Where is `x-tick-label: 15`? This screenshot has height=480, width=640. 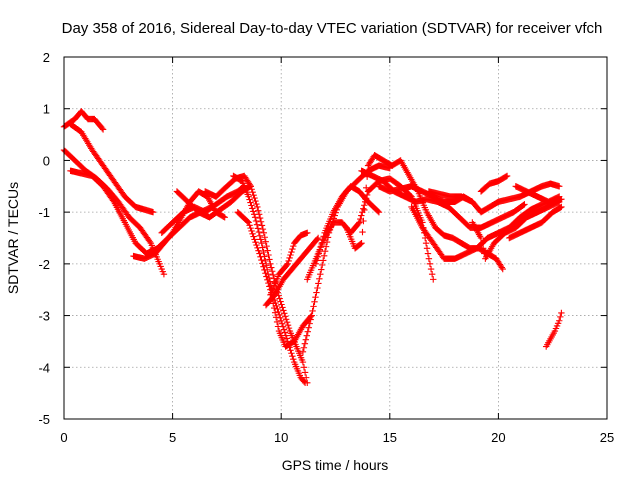
x-tick-label: 15 is located at coordinates (390, 437).